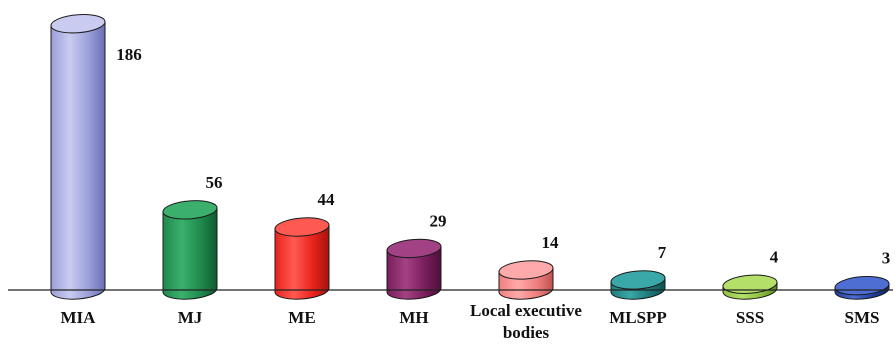 The width and height of the screenshot is (895, 351). What do you see at coordinates (638, 317) in the screenshot?
I see `category-label: MLSPP` at bounding box center [638, 317].